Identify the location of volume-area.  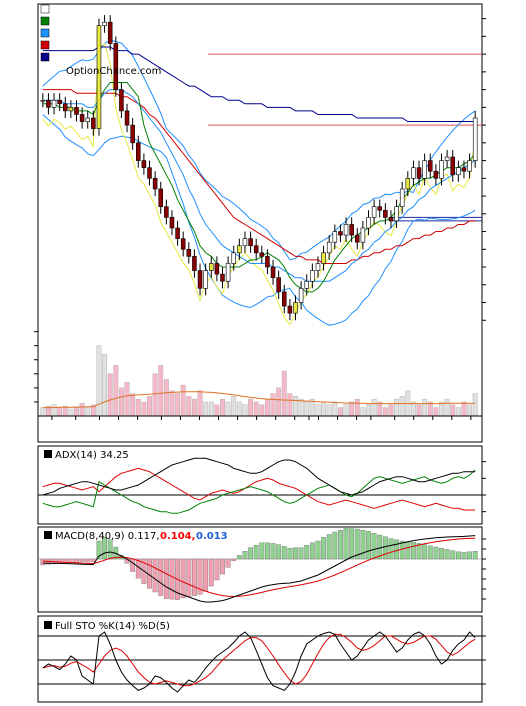
(259, 381).